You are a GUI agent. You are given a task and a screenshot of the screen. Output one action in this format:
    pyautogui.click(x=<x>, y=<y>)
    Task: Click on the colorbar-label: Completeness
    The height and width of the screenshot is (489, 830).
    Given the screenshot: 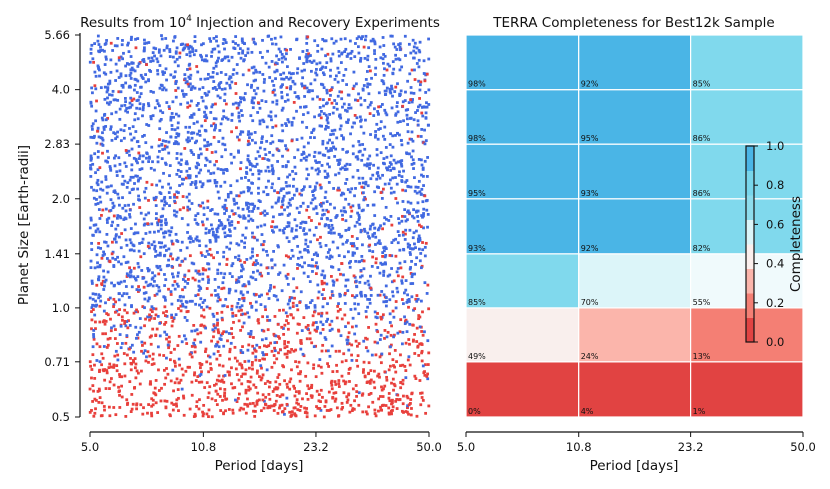 What is the action you would take?
    pyautogui.click(x=796, y=244)
    